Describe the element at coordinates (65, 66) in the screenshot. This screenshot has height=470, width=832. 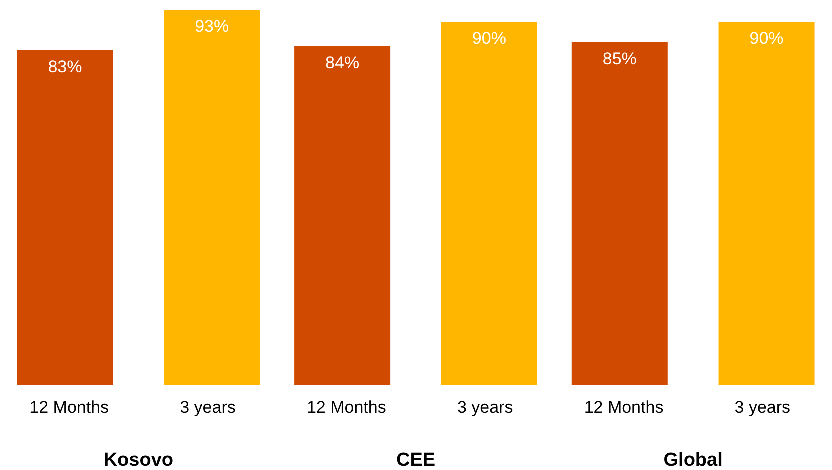
I see `data-label: 83%` at that location.